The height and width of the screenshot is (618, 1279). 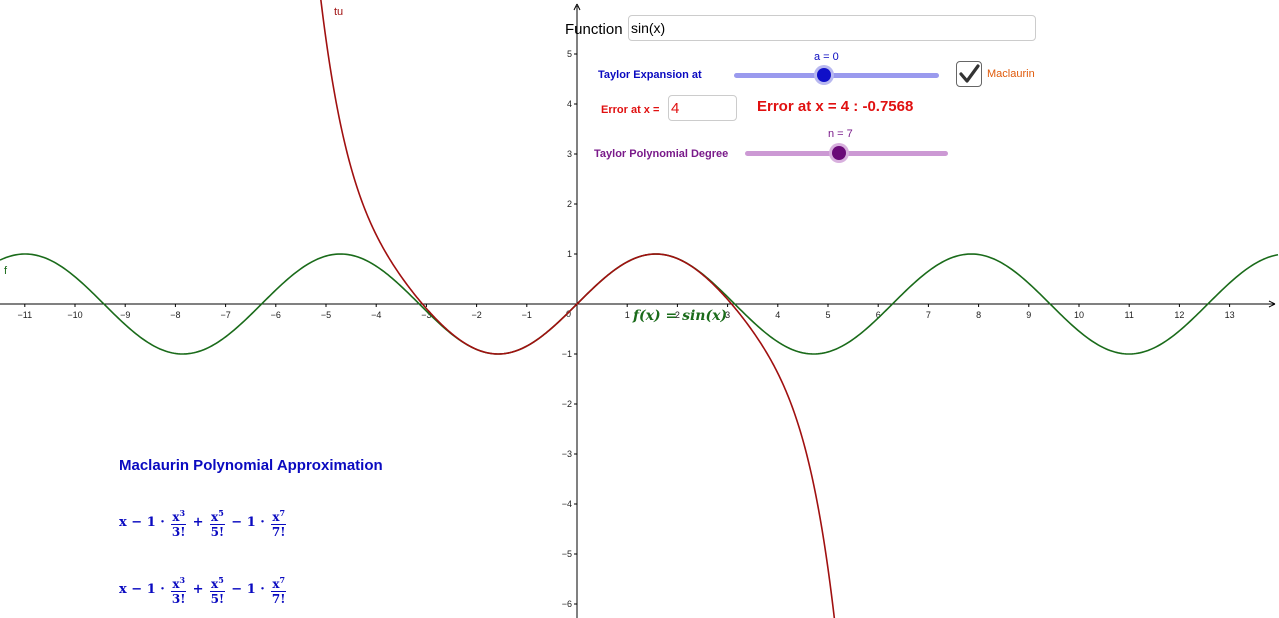 I want to click on y-tick-label: −6, so click(x=567, y=604).